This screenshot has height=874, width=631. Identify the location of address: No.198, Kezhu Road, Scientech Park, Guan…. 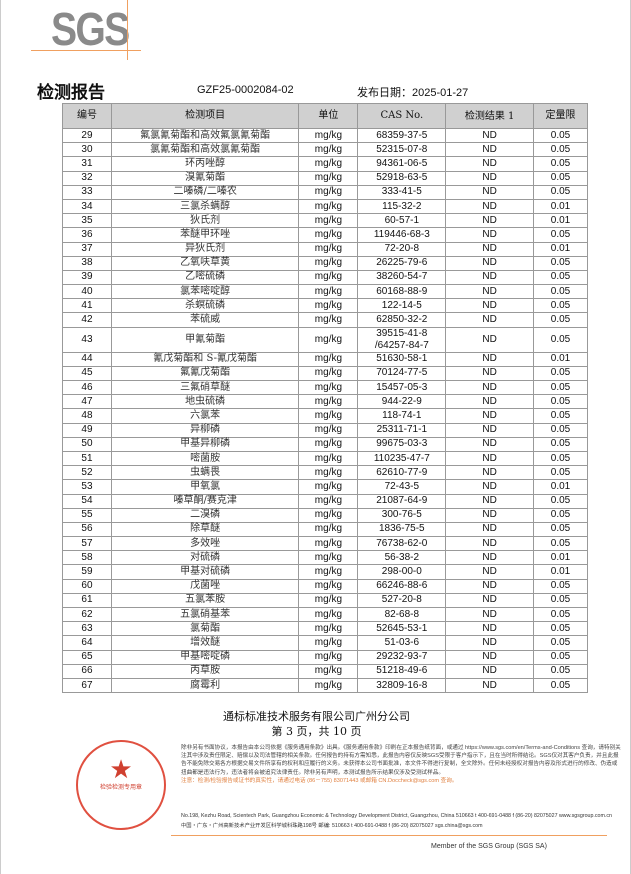
(396, 821).